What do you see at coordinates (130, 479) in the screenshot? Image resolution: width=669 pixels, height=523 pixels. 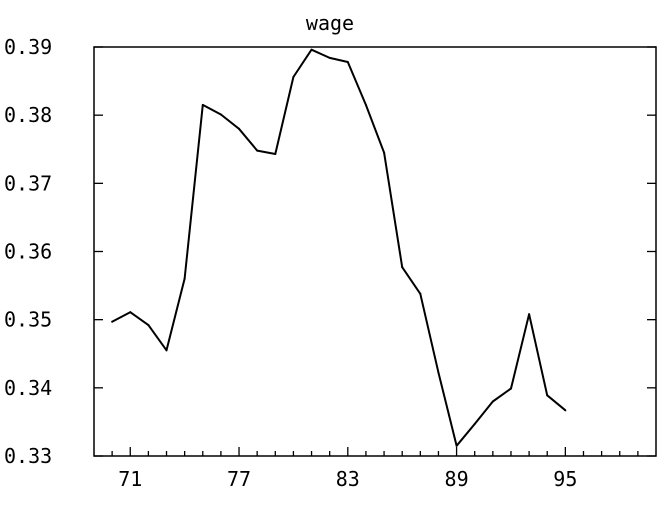 I see `x-tick-label: 71` at bounding box center [130, 479].